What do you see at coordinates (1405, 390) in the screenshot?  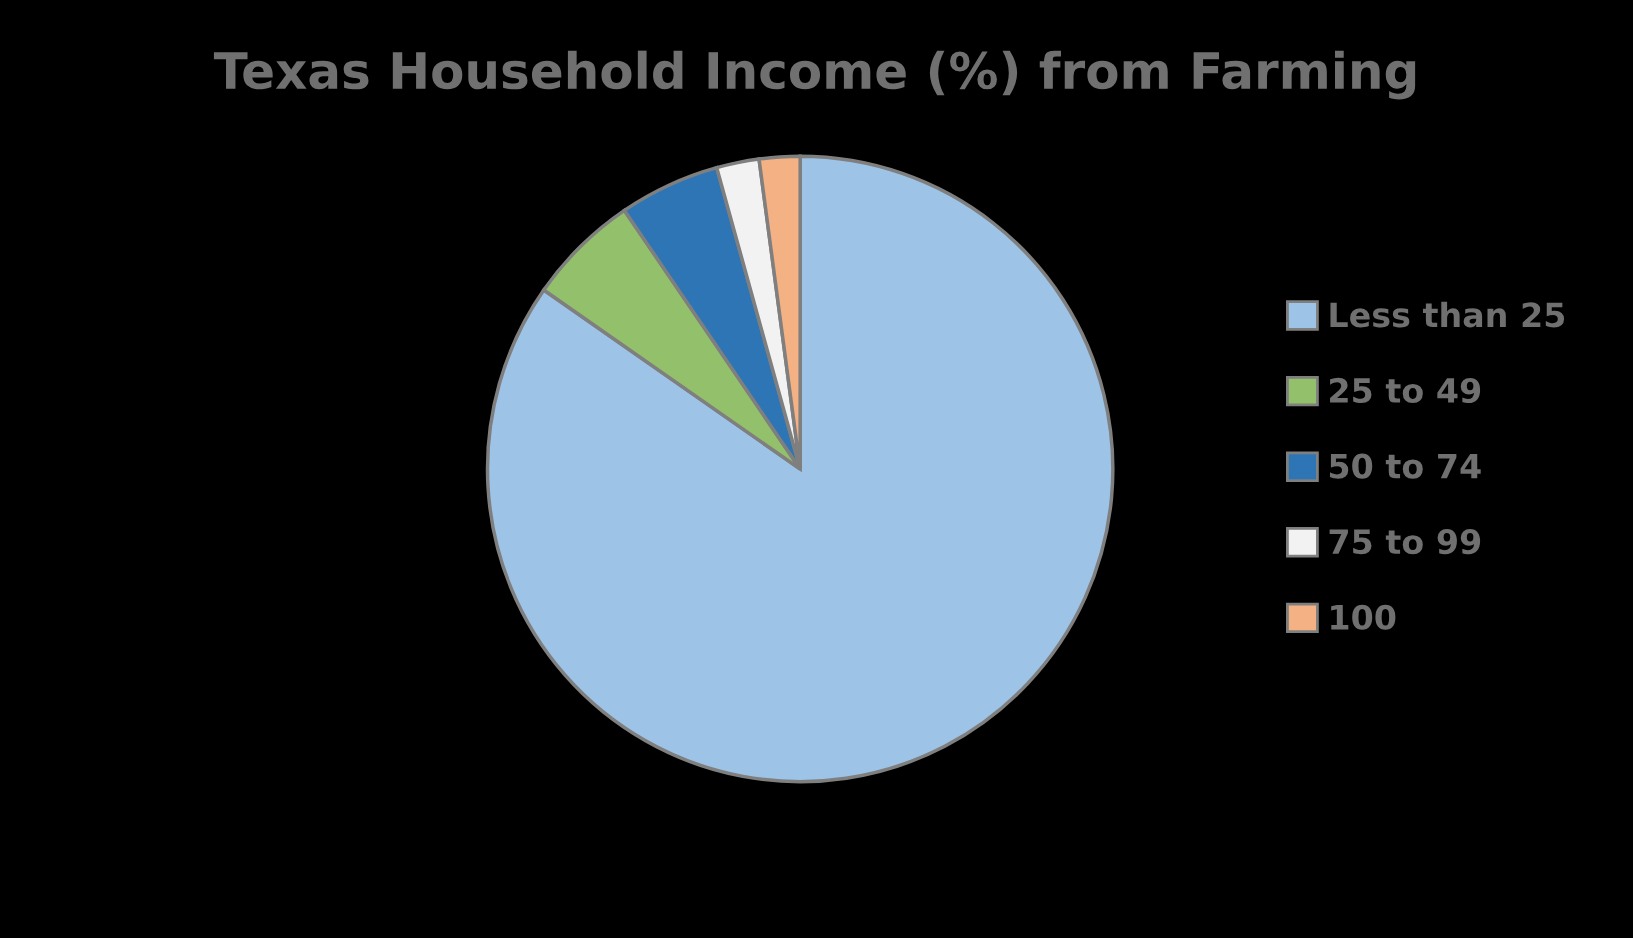 I see `legend-label: 25 to 49` at bounding box center [1405, 390].